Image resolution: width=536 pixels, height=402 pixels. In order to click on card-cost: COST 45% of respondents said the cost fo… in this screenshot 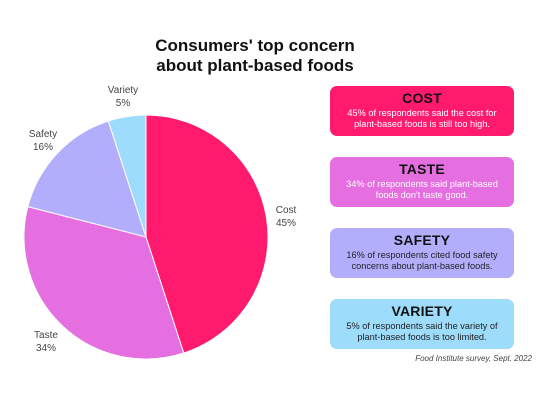, I will do `click(422, 111)`.